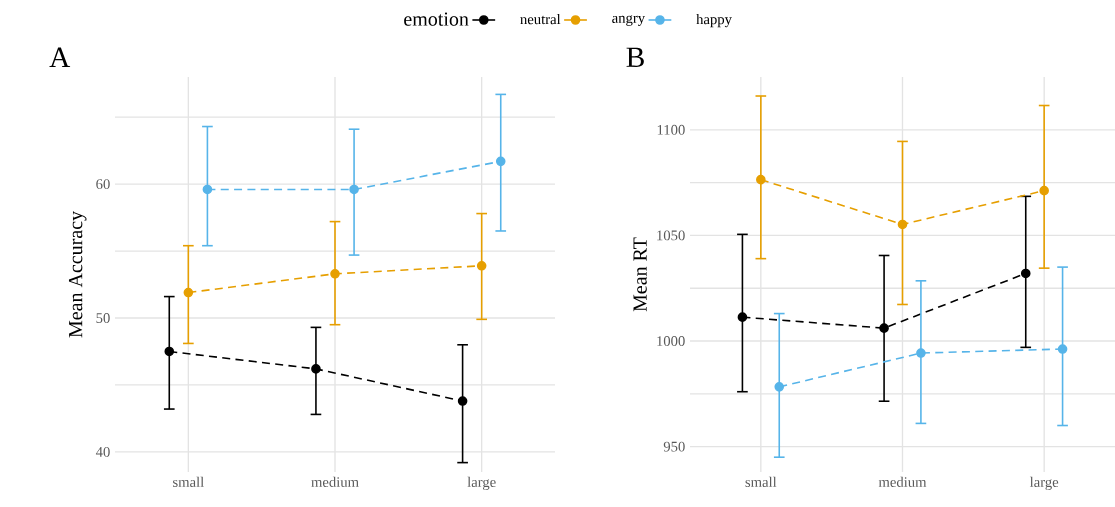 This screenshot has width=1115, height=507. I want to click on legend-title: emotion, so click(436, 19).